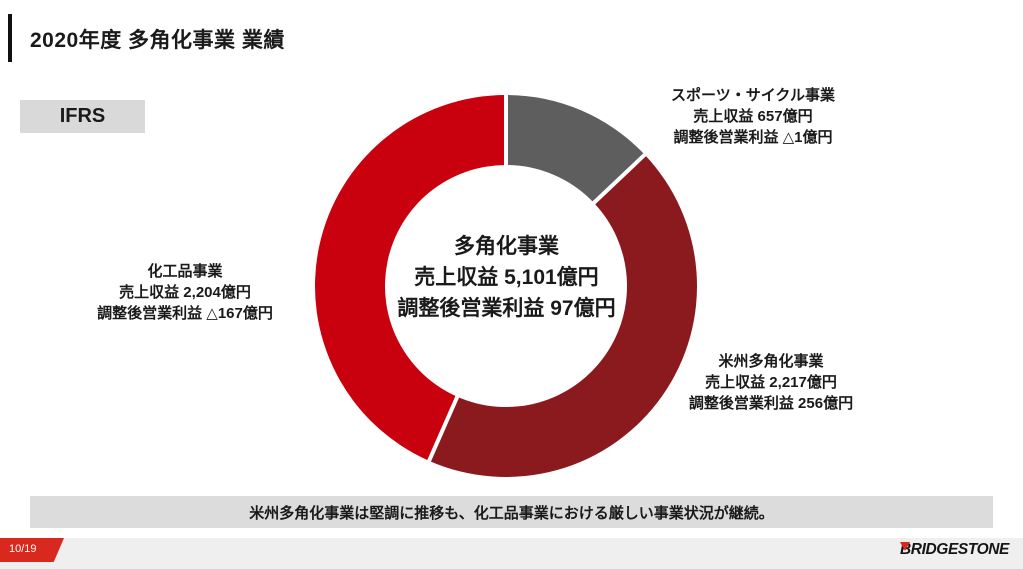  I want to click on summary-note-bar: 米州多角化事業は堅調に推移も、化工品事業における厳しい事業状況が継続。, so click(511, 512).